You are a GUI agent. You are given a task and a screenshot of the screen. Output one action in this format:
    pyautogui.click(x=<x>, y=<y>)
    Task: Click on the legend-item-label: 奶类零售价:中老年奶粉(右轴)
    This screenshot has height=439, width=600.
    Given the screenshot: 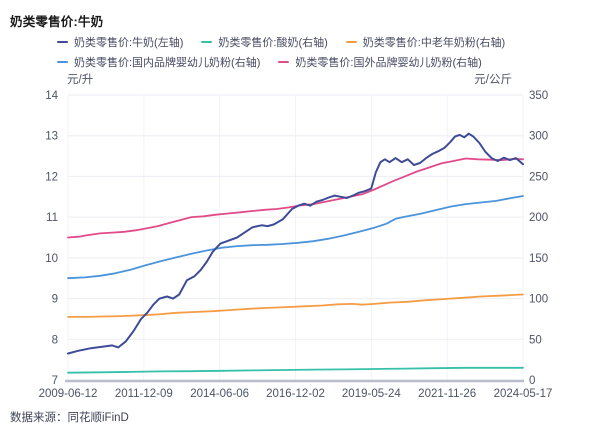 What is the action you would take?
    pyautogui.click(x=434, y=43)
    